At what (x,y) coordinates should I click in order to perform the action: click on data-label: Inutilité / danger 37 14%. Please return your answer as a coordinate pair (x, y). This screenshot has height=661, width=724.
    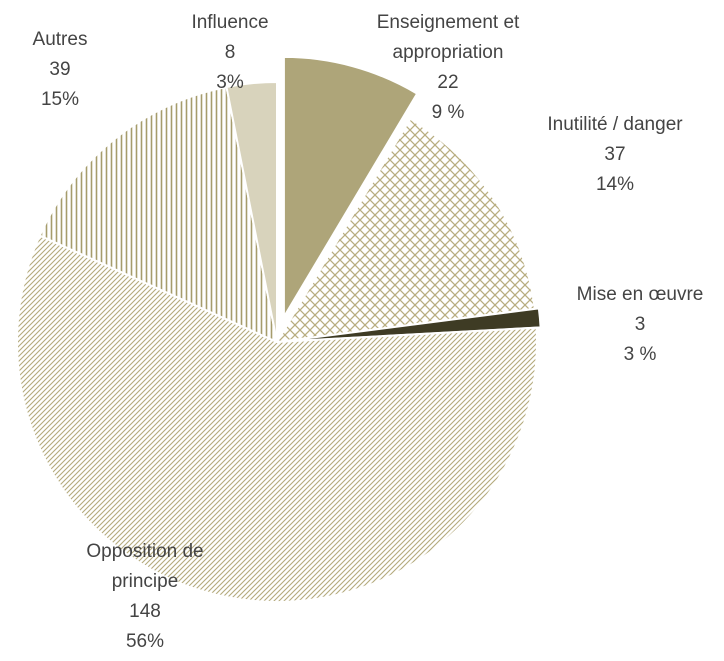
    Looking at the image, I should click on (614, 155).